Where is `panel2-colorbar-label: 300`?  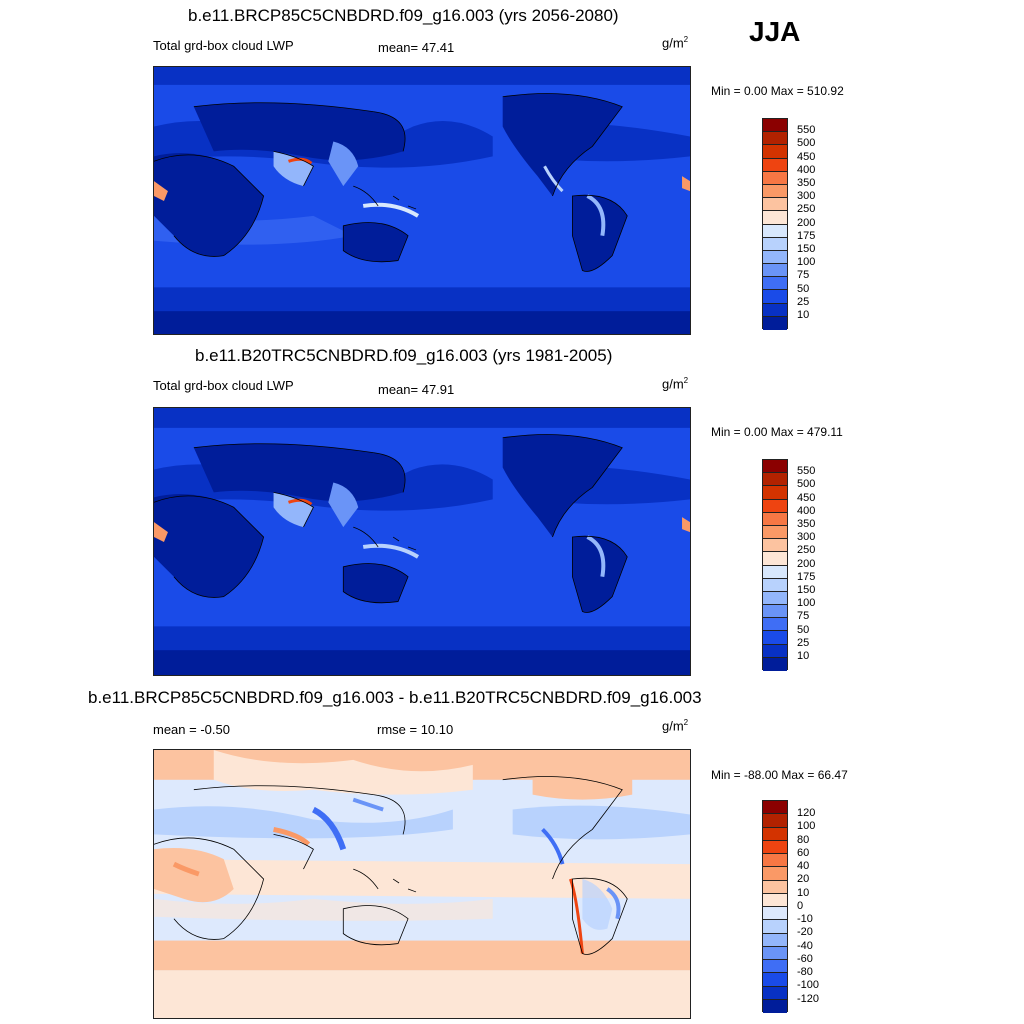
panel2-colorbar-label: 300 is located at coordinates (806, 537).